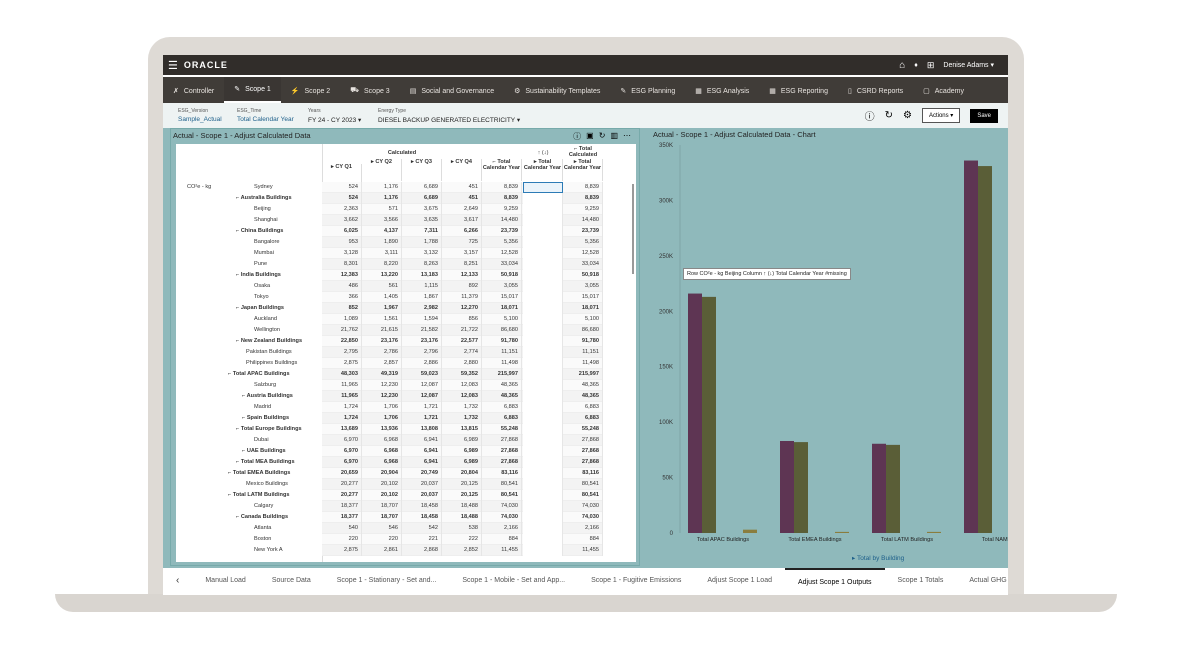 Image resolution: width=1187 pixels, height=670 pixels. I want to click on save-icon: ▣, so click(590, 135).